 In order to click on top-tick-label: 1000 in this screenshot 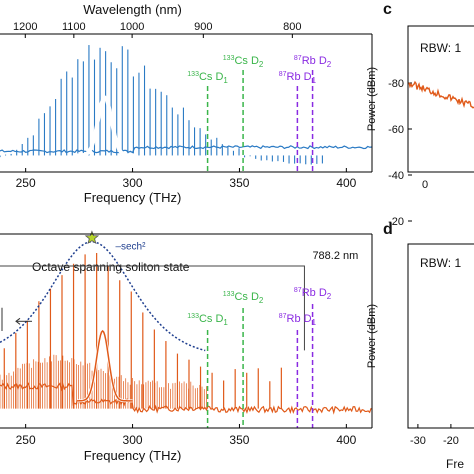, I will do `click(132, 27)`.